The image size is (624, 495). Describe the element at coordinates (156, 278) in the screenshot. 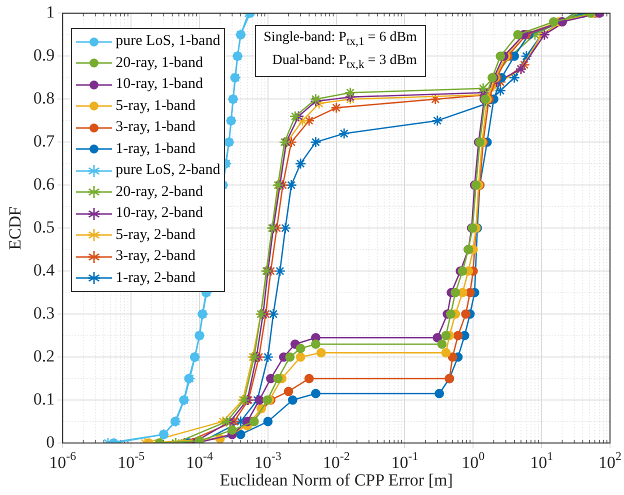

I see `legend-label: 1-ray, 2-band` at that location.